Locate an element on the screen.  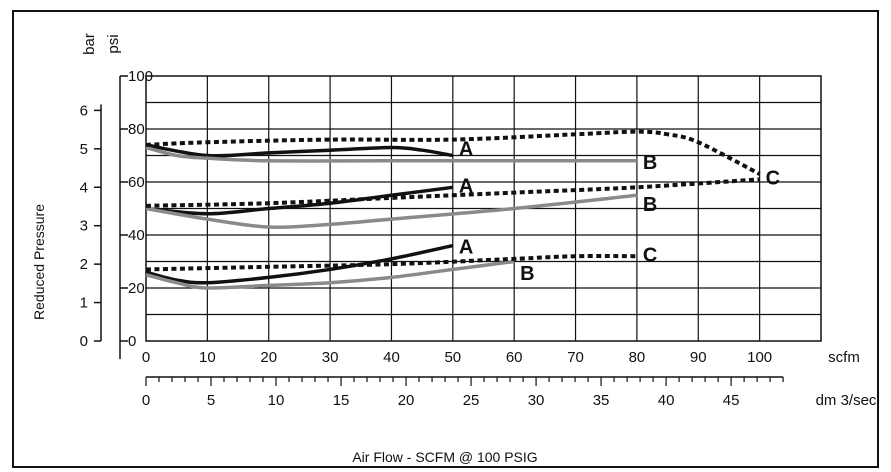
dm3sec-tick-label: 45 is located at coordinates (731, 400).